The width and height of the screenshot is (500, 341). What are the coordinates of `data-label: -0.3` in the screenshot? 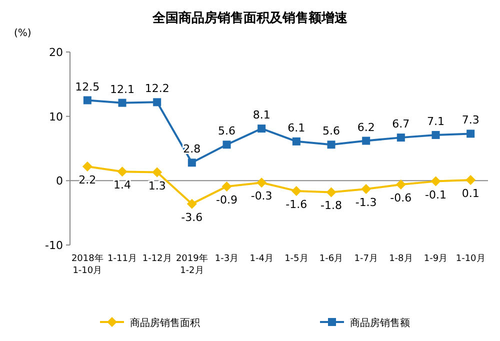 It's located at (261, 196).